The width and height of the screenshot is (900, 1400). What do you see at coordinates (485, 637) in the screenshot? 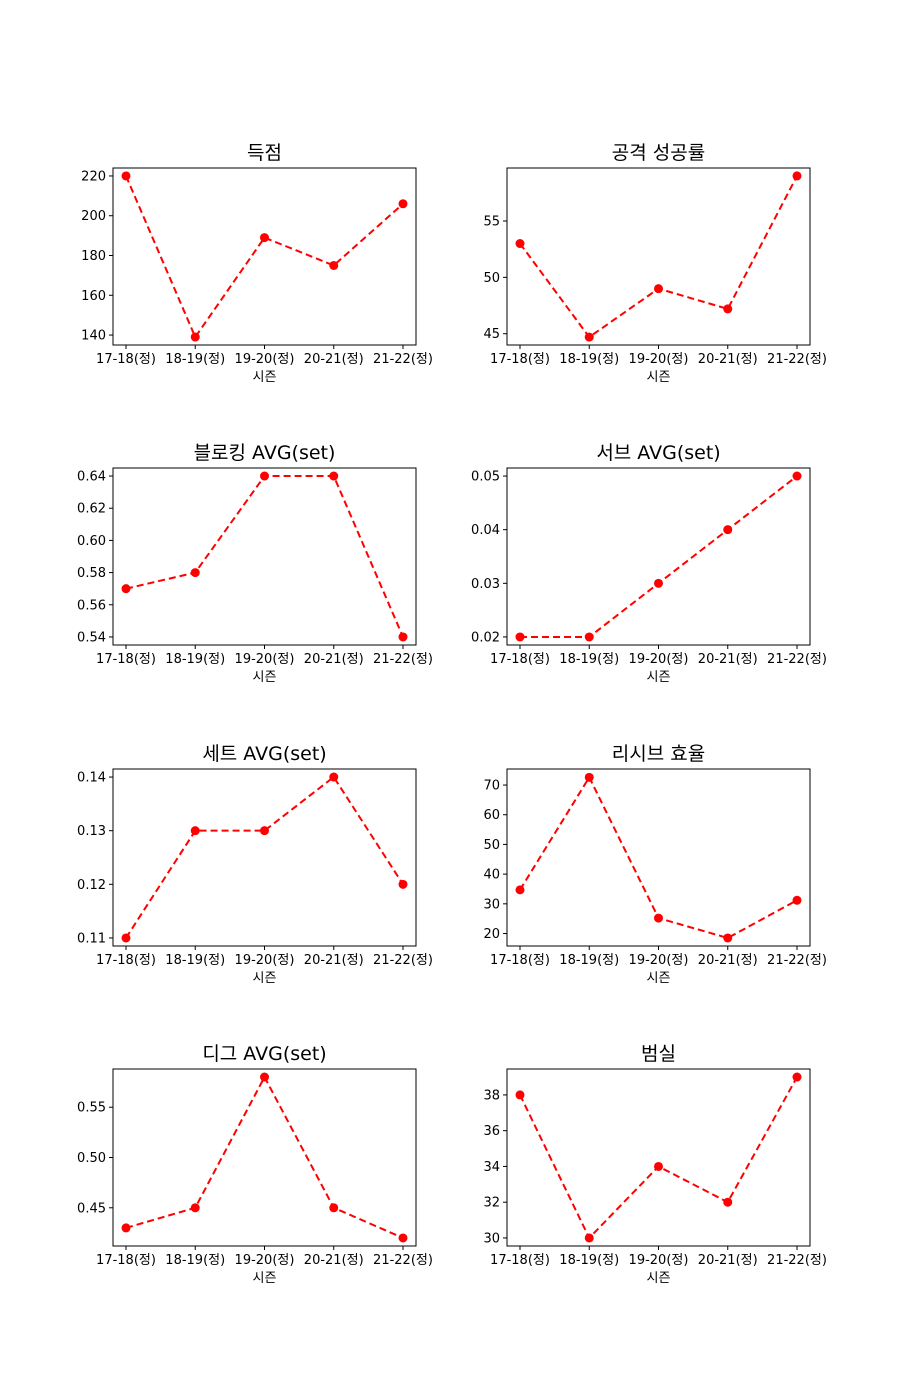
I see `y-tick-label: 0.02` at bounding box center [485, 637].